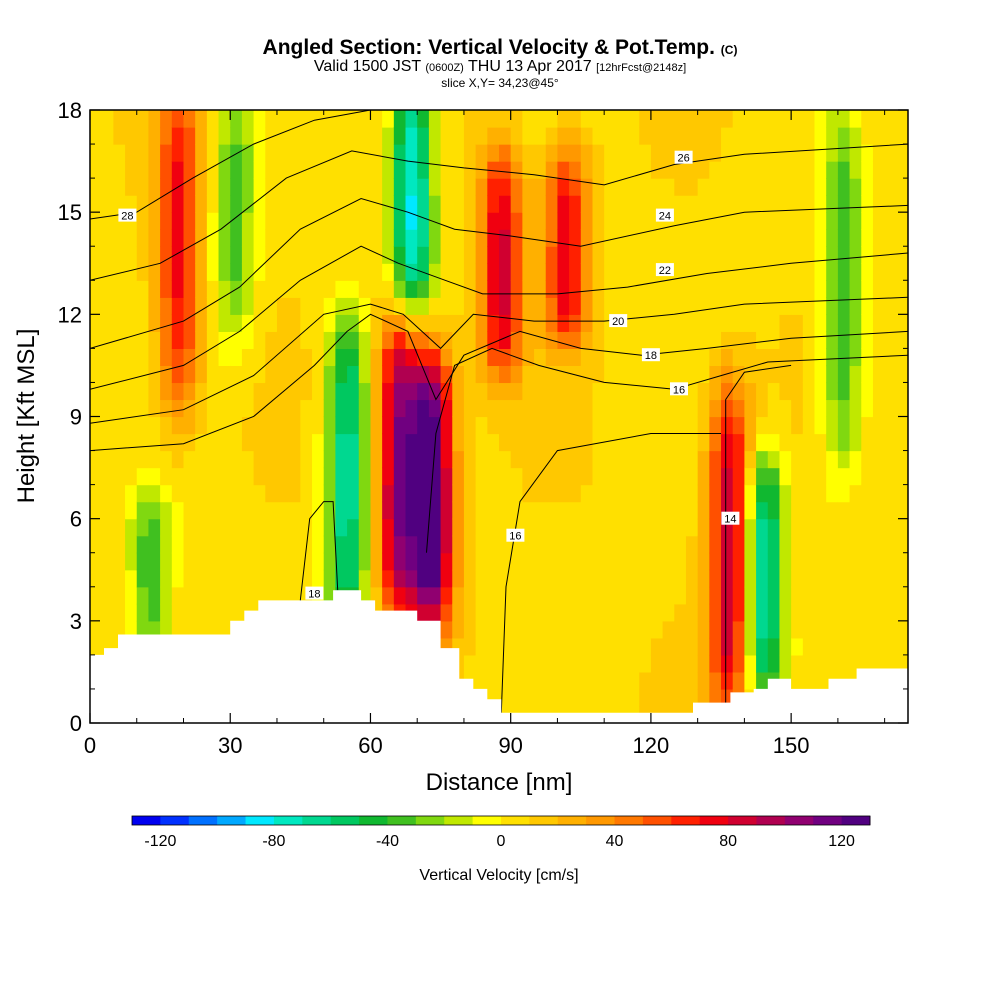 The height and width of the screenshot is (1000, 1000). I want to click on theta-contour-label-bg, so click(679, 389).